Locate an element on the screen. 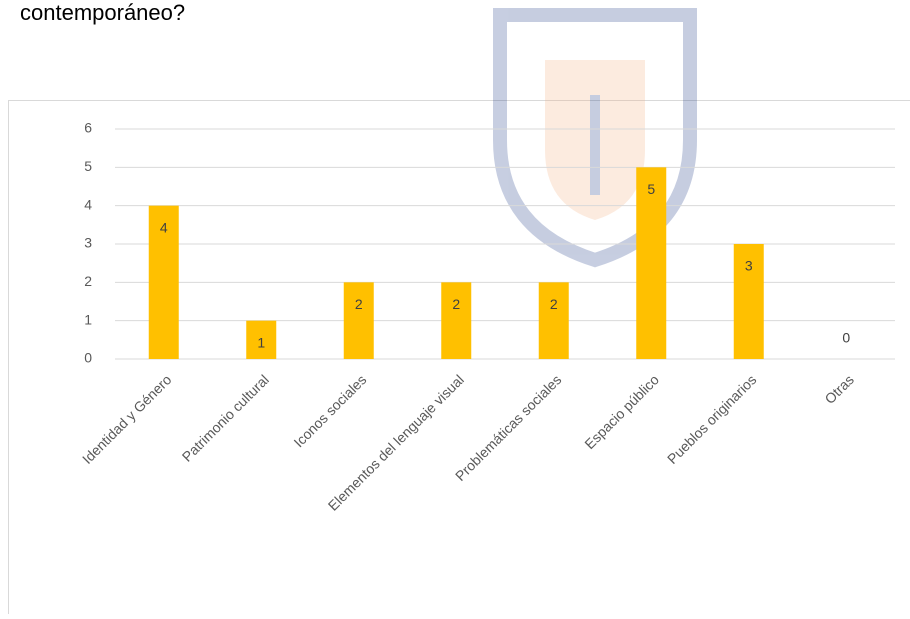  data-label: 4 is located at coordinates (164, 227).